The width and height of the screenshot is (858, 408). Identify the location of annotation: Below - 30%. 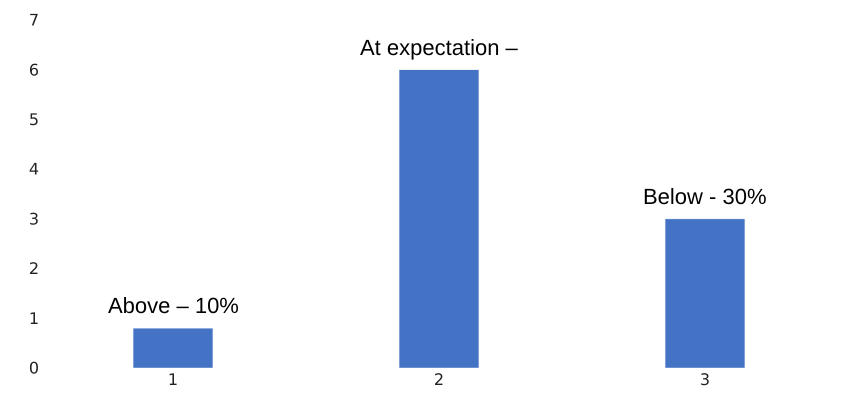
(705, 196).